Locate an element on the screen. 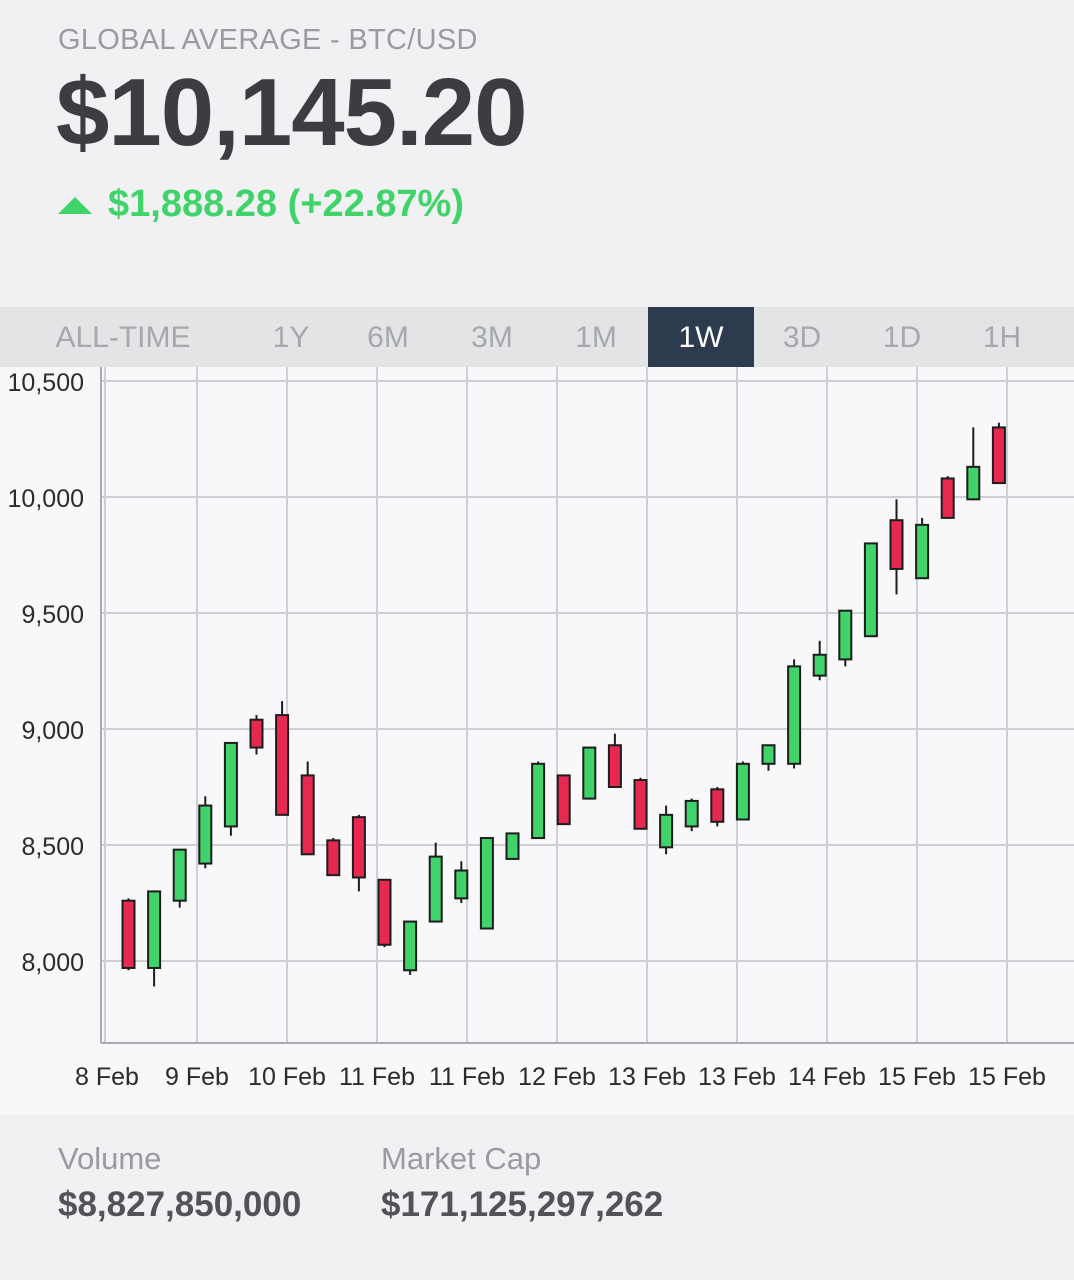 This screenshot has height=1280, width=1074. x-tick-label: 10 Feb is located at coordinates (287, 1077).